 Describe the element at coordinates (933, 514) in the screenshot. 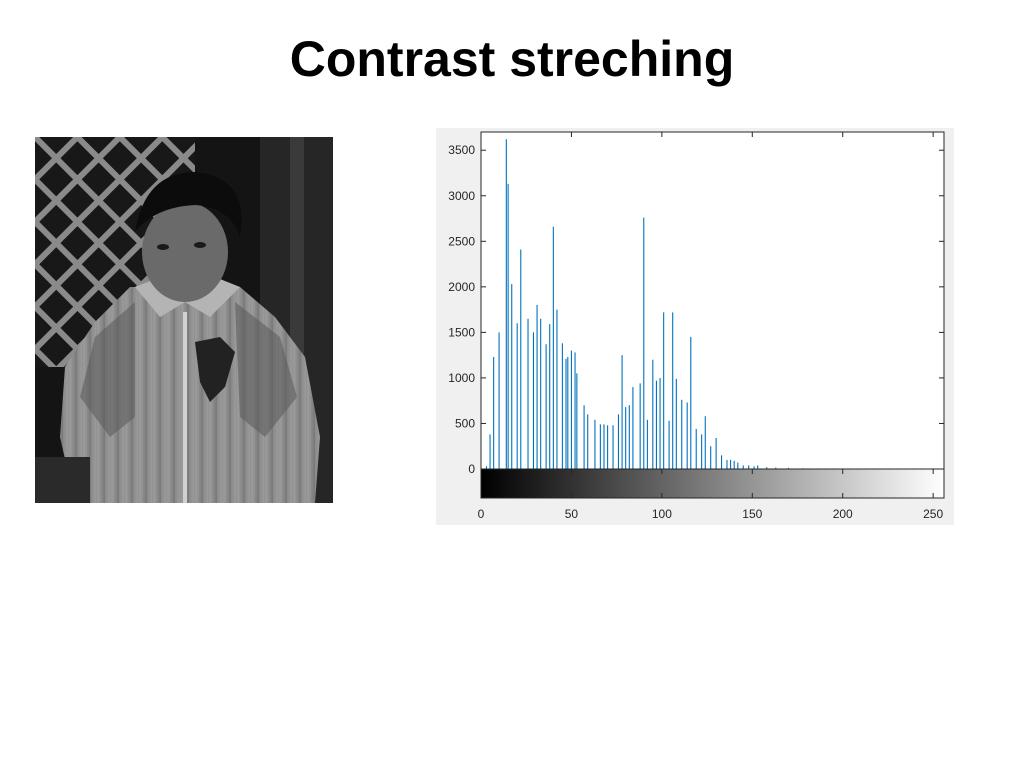

I see `x-tick-label: 250` at that location.